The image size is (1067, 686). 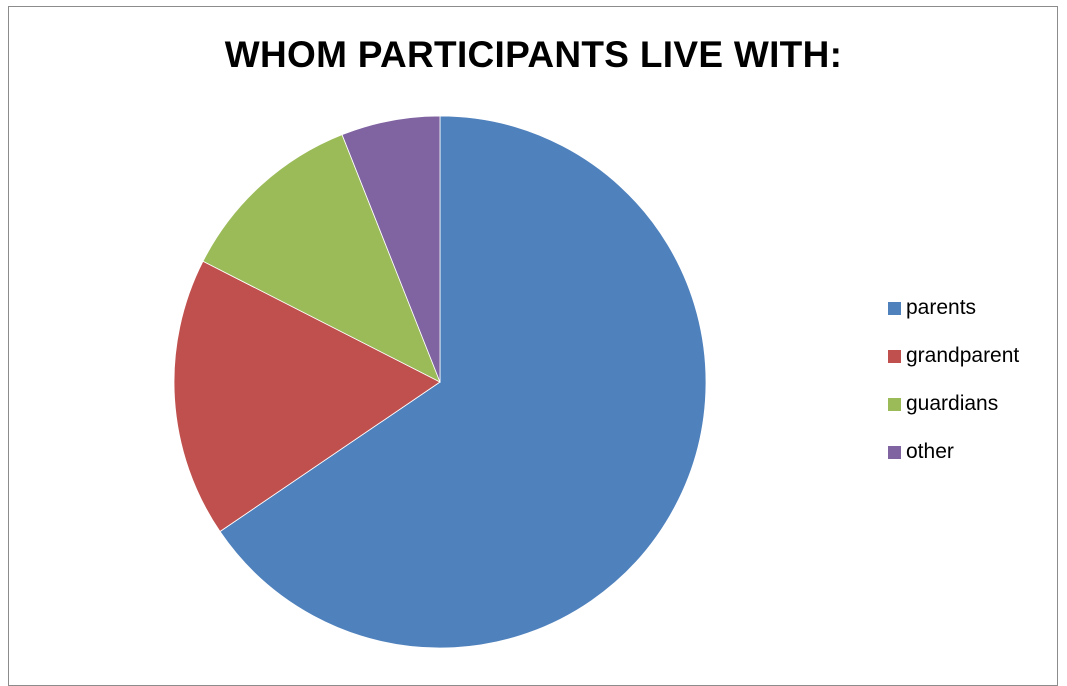 I want to click on legend-item-guardians: guardians, so click(x=953, y=404).